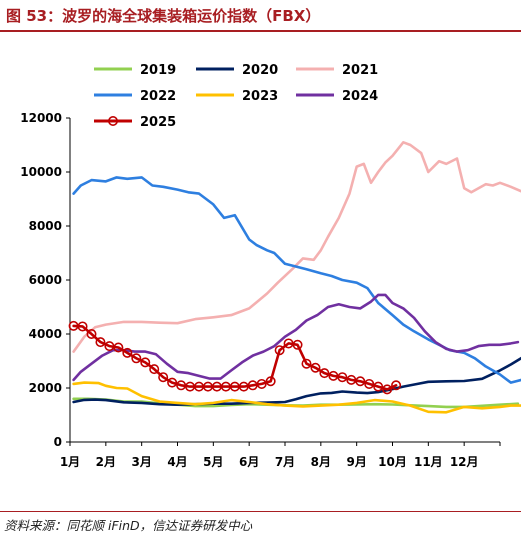 Image resolution: width=521 pixels, height=540 pixels. I want to click on legend-marker-2025, so click(113, 121).